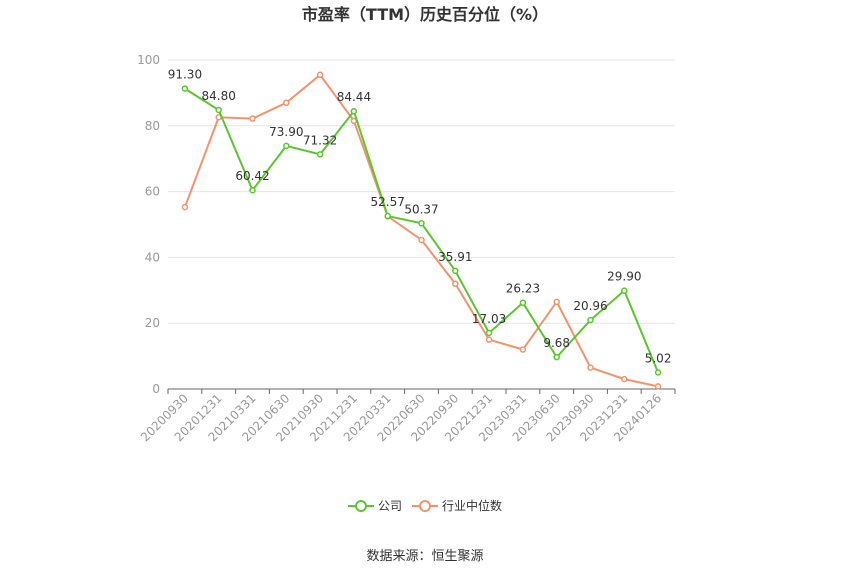 This screenshot has width=850, height=575. I want to click on data-label: 26.23, so click(523, 289).